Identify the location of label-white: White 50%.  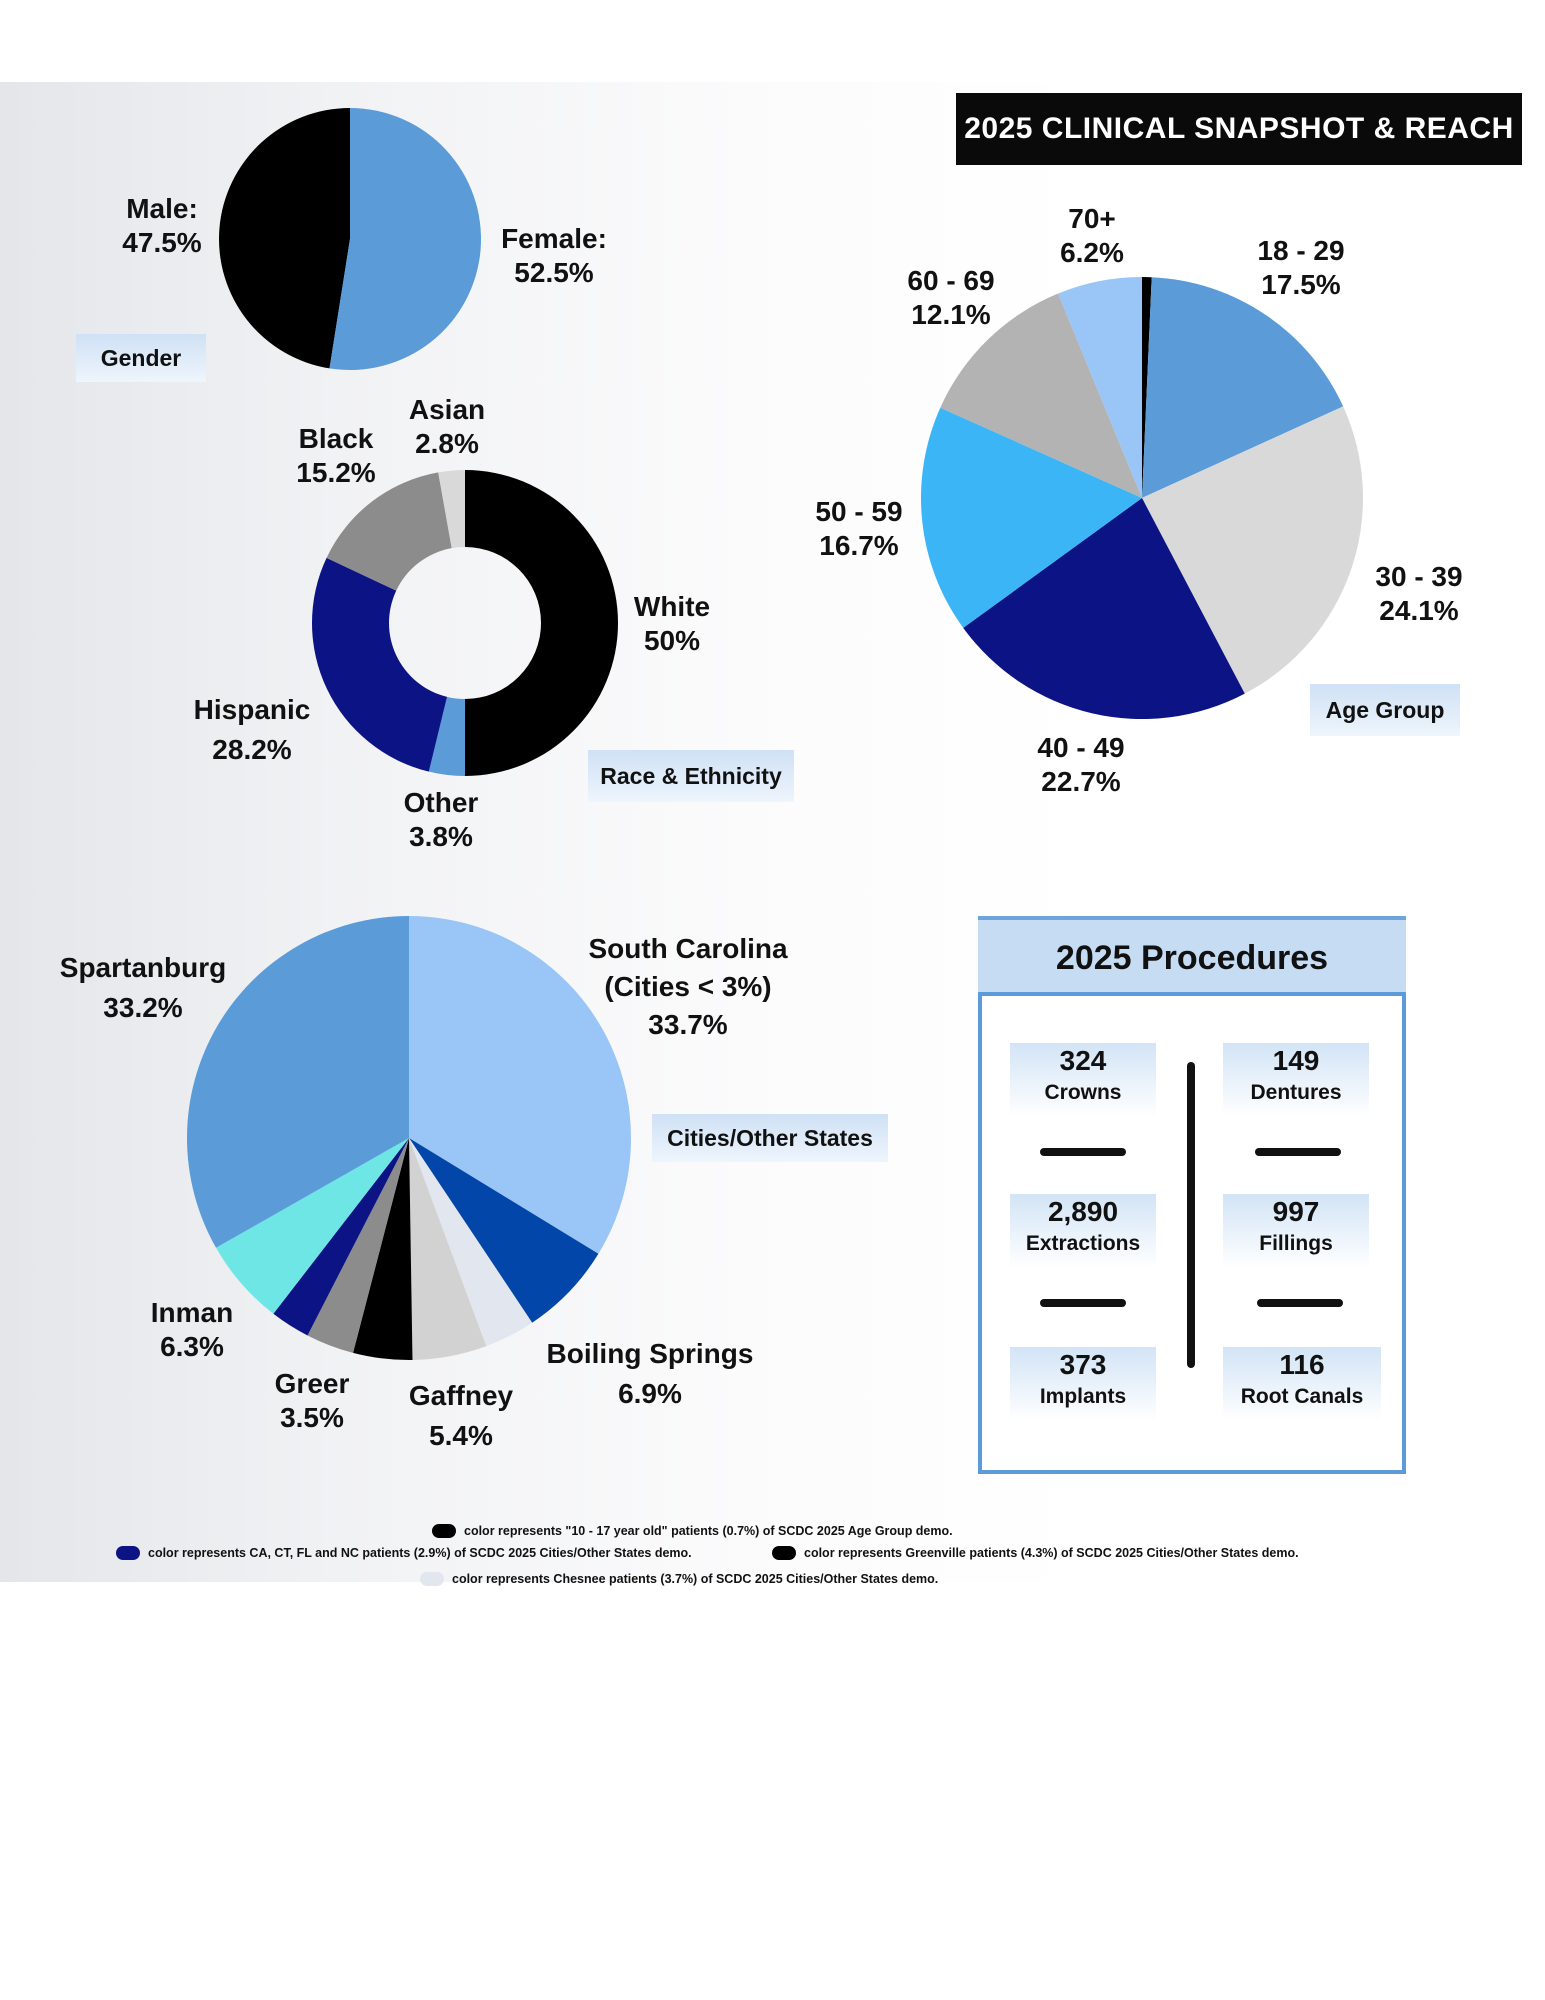
(672, 624).